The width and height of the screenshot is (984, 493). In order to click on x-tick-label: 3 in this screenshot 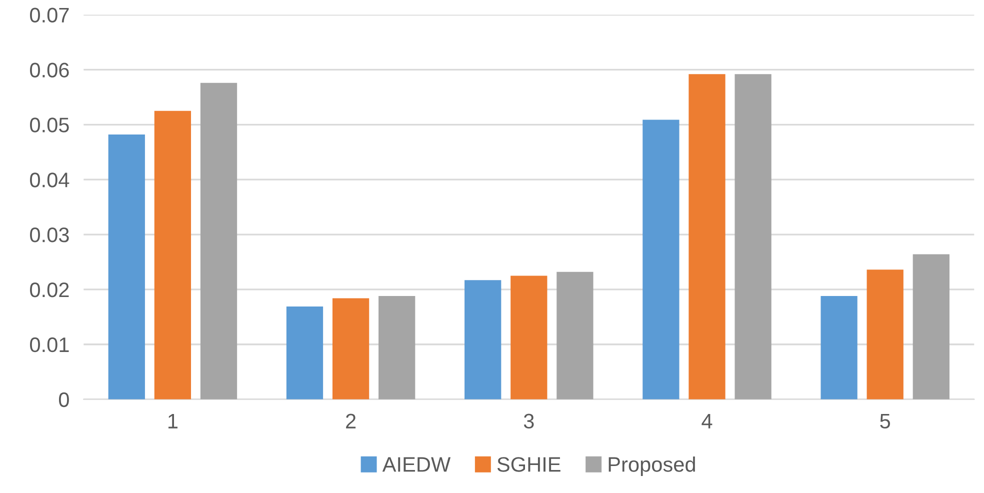, I will do `click(529, 421)`.